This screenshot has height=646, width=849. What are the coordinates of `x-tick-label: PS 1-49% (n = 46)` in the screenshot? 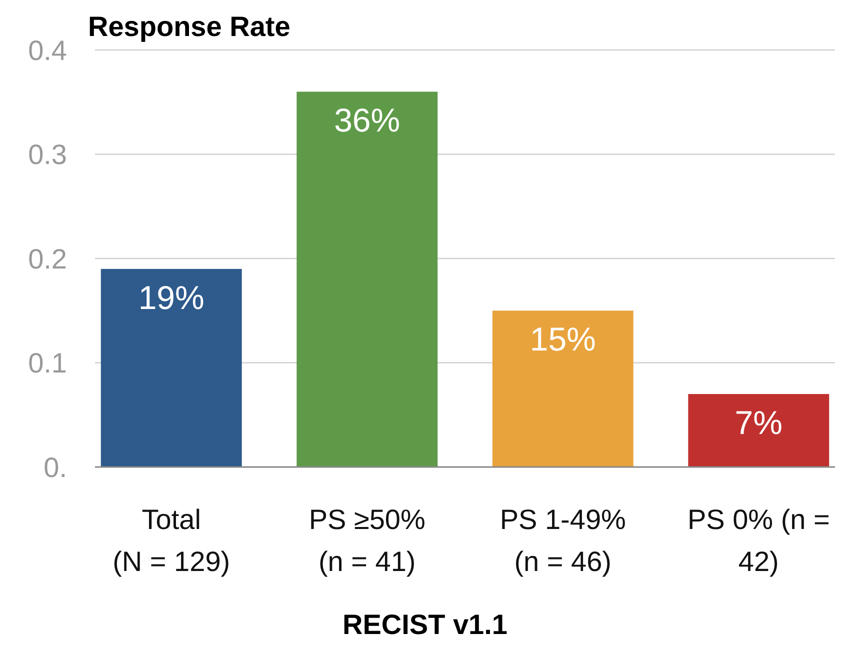 It's located at (563, 540).